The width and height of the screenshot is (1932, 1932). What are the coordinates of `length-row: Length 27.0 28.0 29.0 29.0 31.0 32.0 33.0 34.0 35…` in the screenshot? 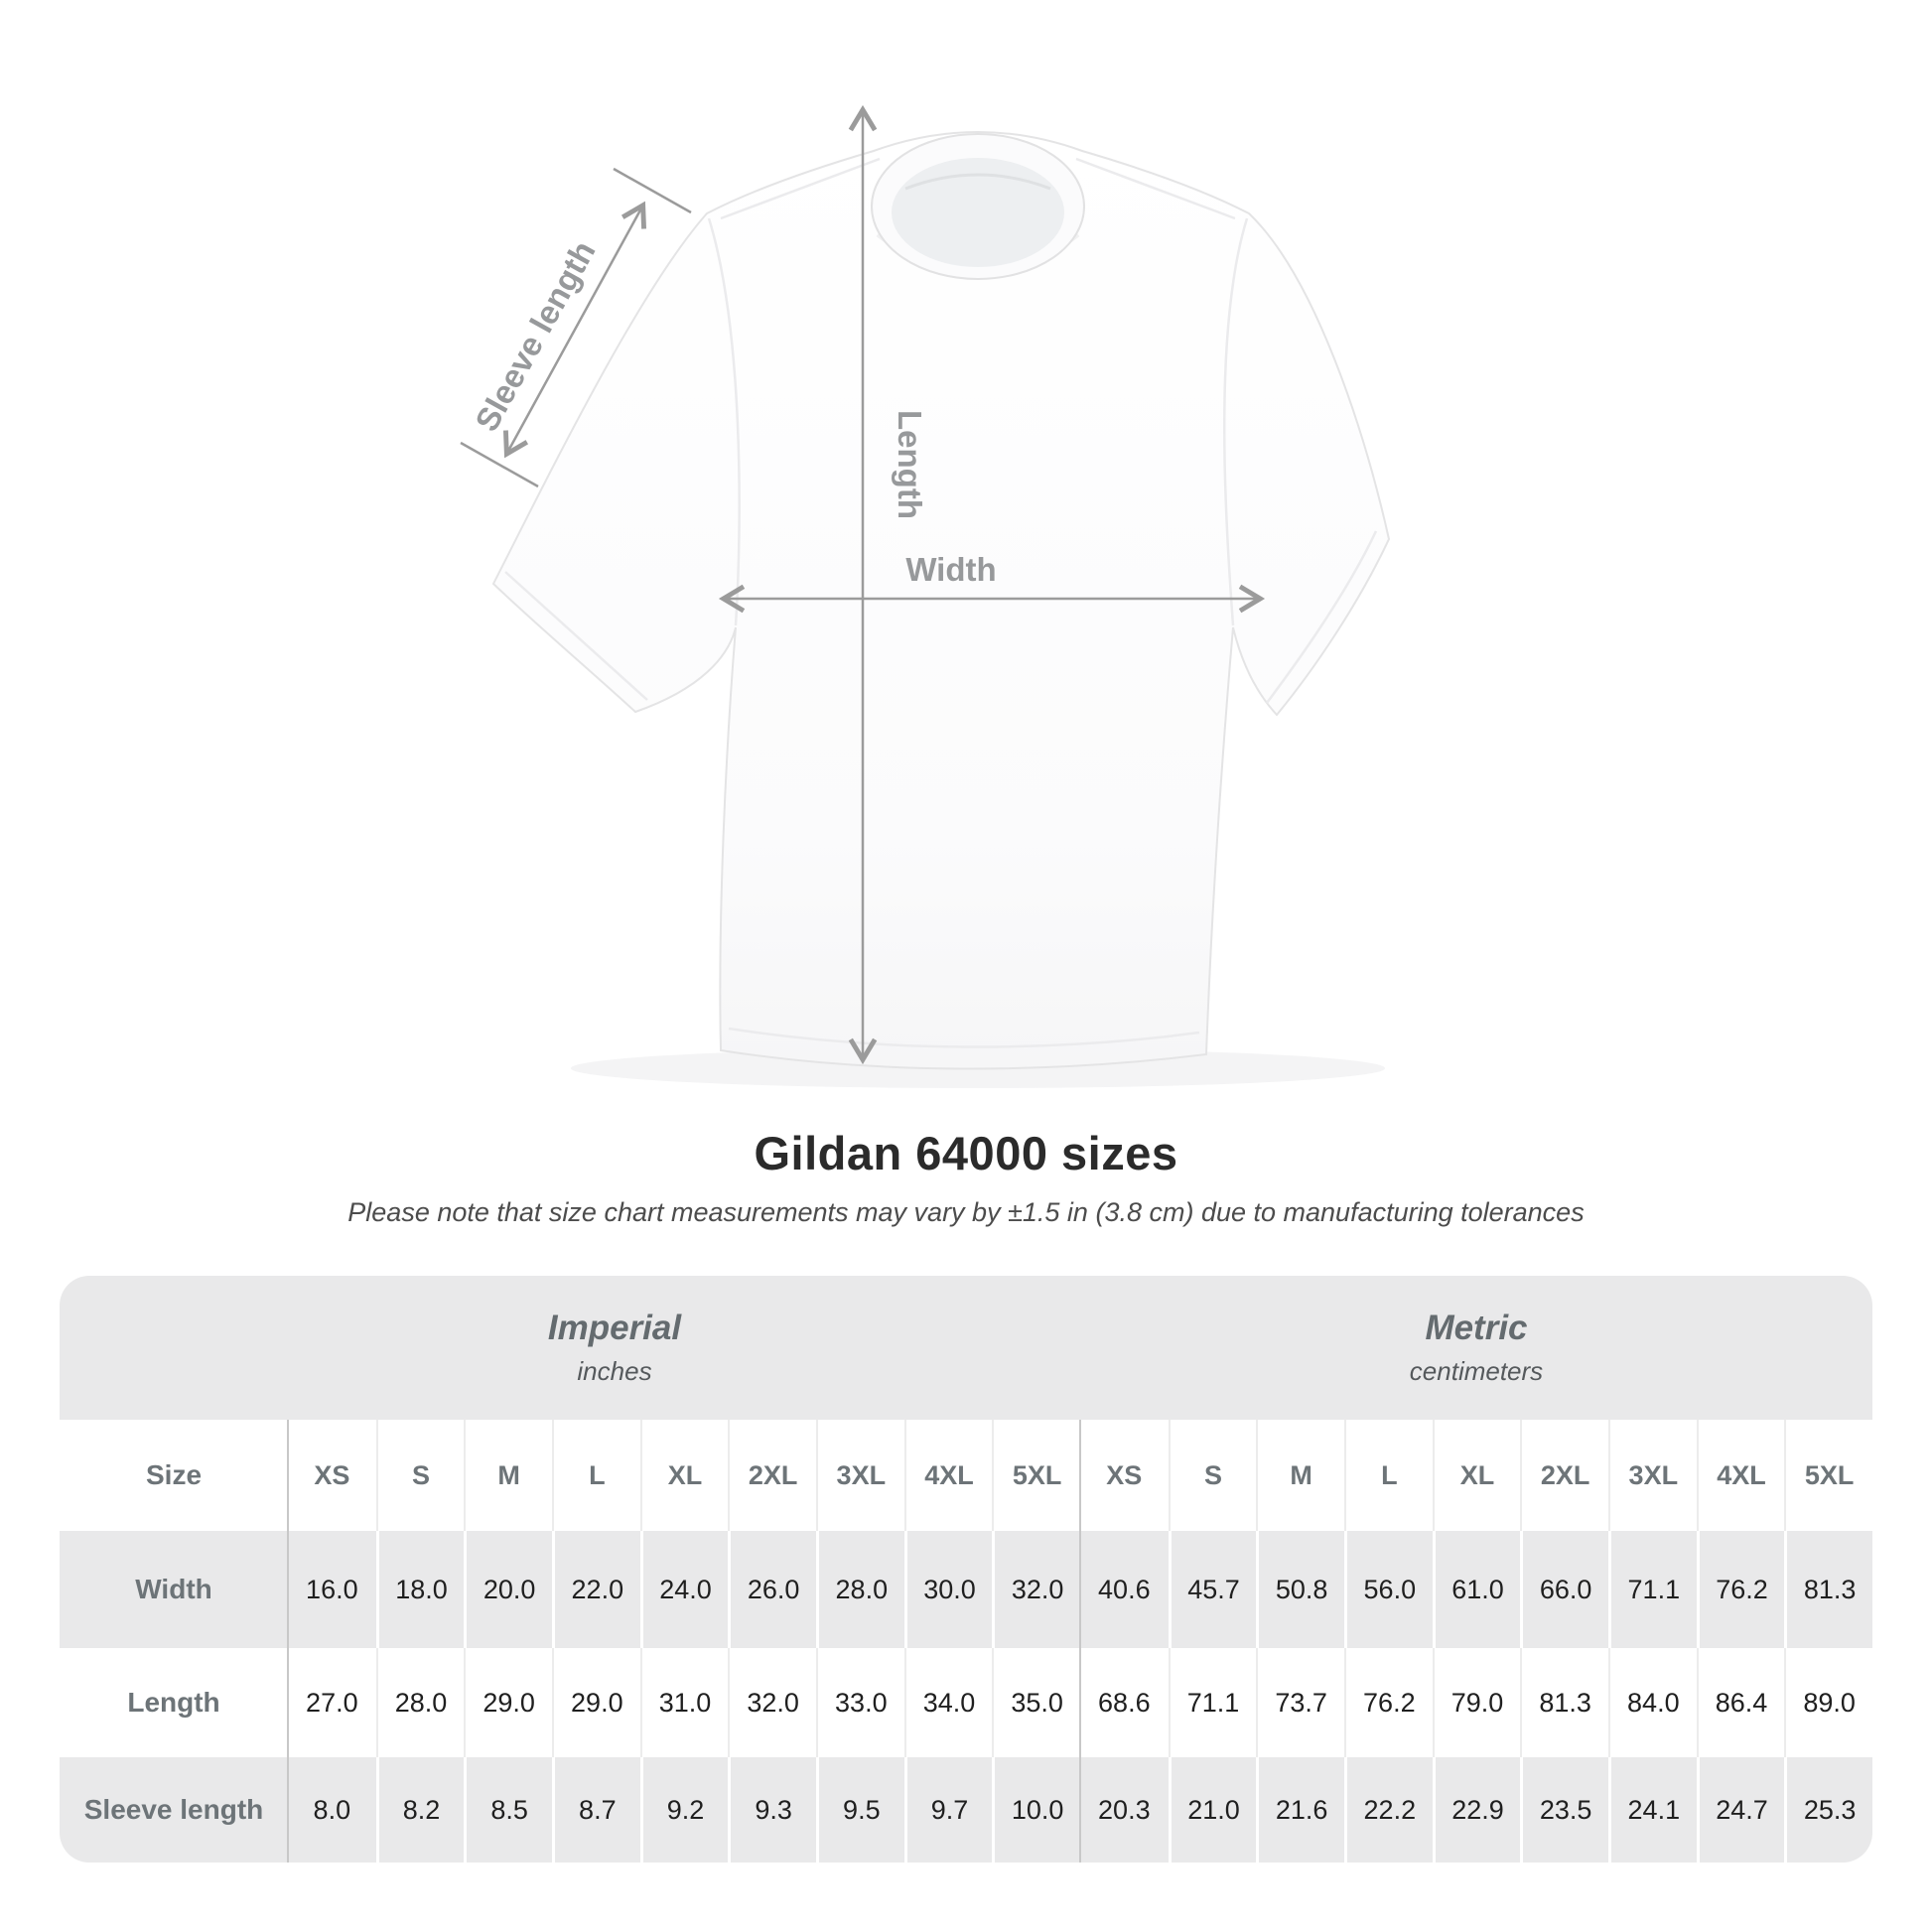 It's located at (966, 1703).